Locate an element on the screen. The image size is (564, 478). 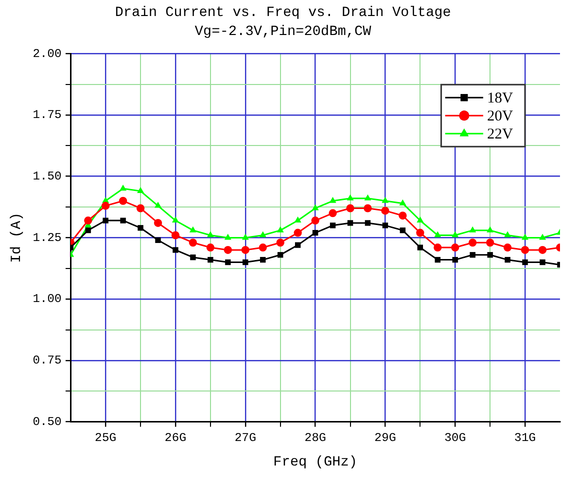
x-axis-title: Freq (GHz) is located at coordinates (315, 462).